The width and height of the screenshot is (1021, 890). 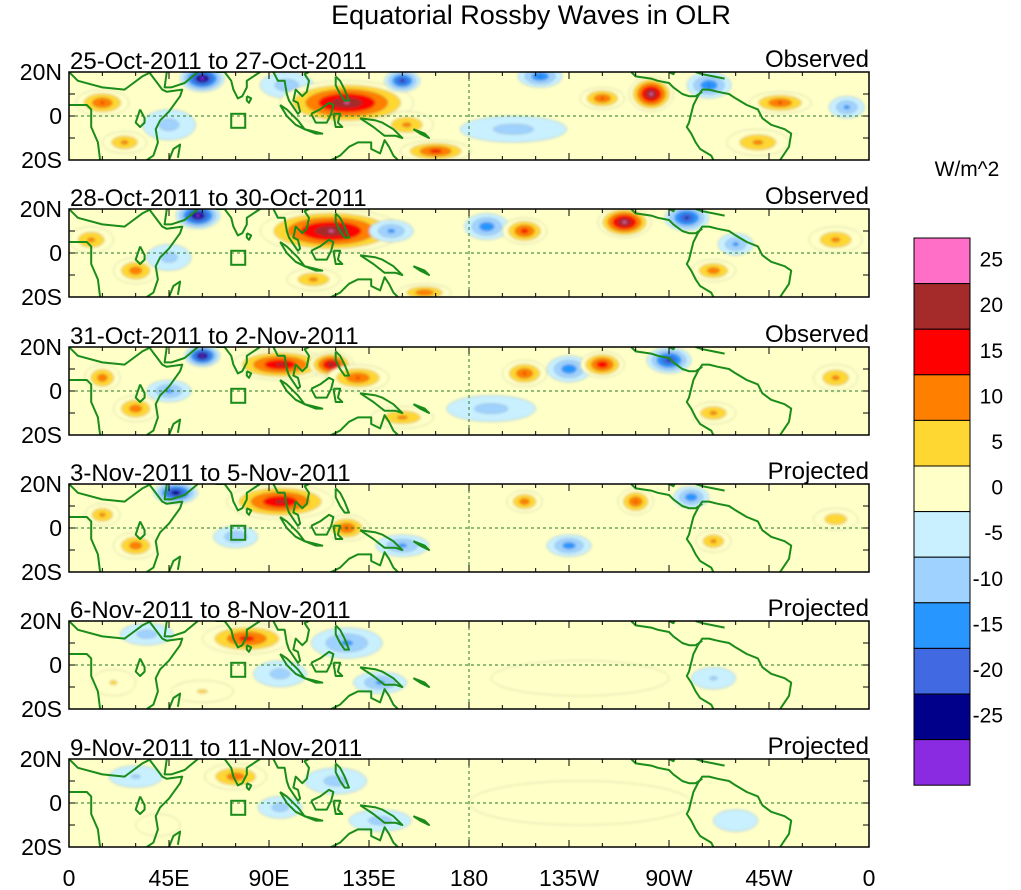 What do you see at coordinates (818, 471) in the screenshot?
I see `panel-kind-label: Projected` at bounding box center [818, 471].